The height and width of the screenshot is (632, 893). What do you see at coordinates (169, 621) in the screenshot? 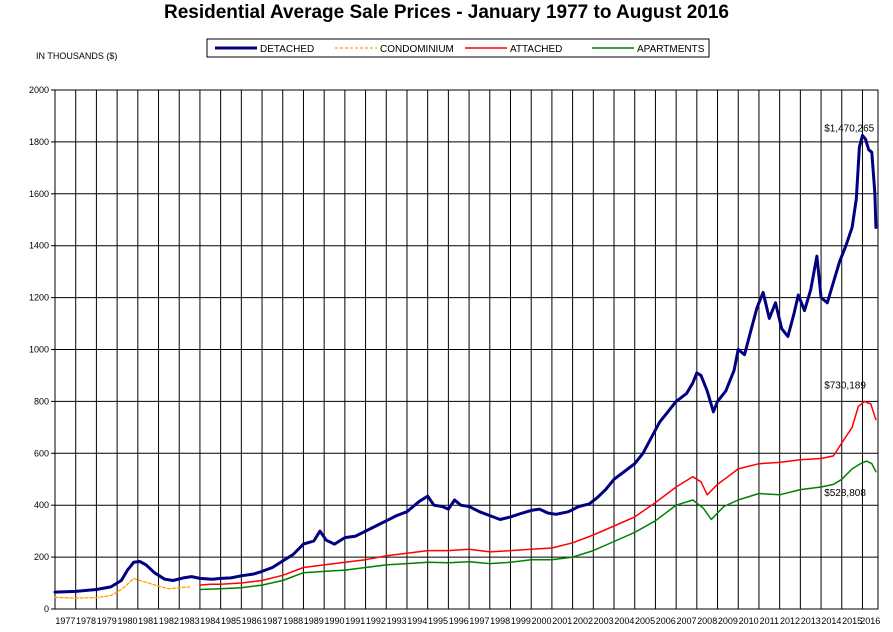
I see `x-tick-label: 1982` at bounding box center [169, 621].